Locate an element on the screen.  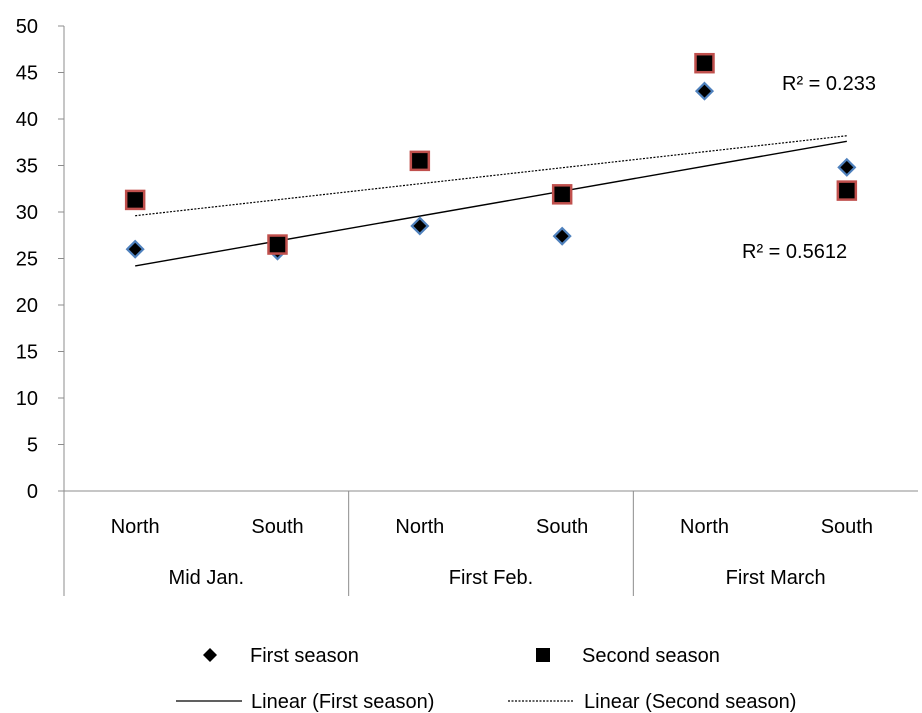
y-axis-ticks: 0 5 10 15 20 25 30 35 40 45 50 is located at coordinates (40, 259).